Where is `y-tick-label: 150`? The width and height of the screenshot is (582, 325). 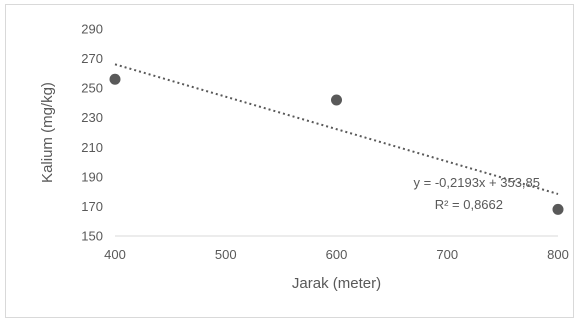 y-tick-label: 150 is located at coordinates (92, 236).